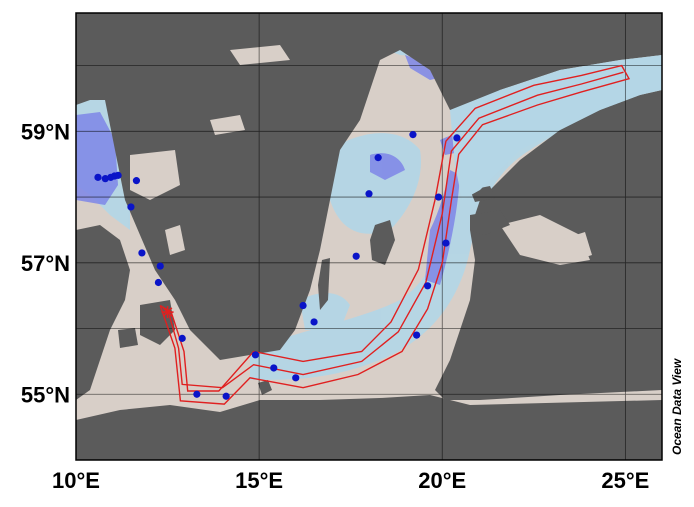 The height and width of the screenshot is (507, 694). I want to click on y-axis-labels: 59°N 57°N 55°N, so click(45, 263).